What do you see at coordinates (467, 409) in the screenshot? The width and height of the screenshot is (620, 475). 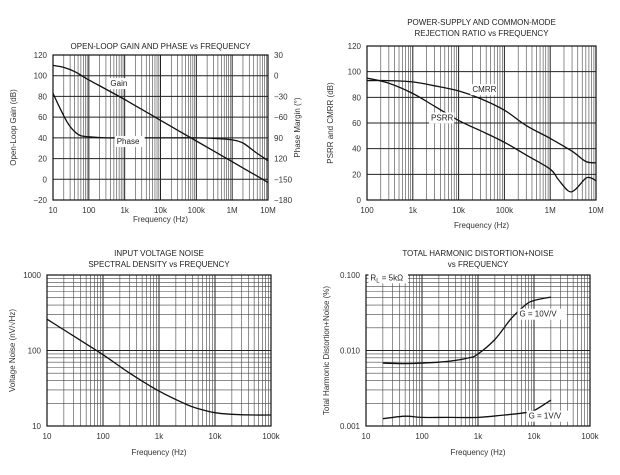 I see `series-line-g-1v-v` at bounding box center [467, 409].